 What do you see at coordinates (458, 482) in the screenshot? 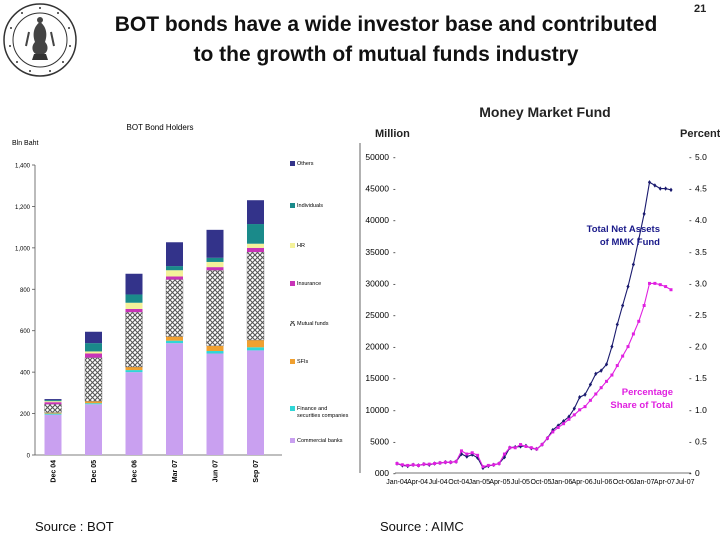
I see `line-x-label: Oct-04` at bounding box center [458, 482].